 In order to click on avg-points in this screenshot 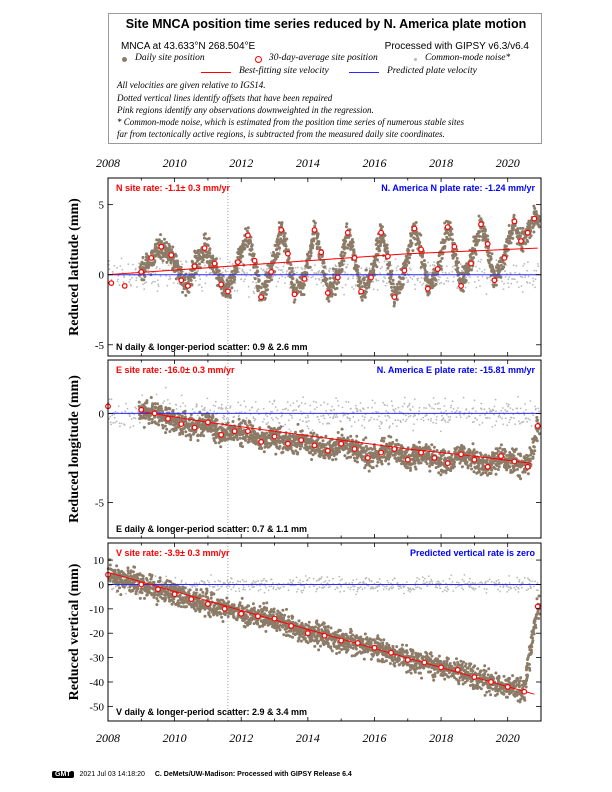, I will do `click(323, 258)`.